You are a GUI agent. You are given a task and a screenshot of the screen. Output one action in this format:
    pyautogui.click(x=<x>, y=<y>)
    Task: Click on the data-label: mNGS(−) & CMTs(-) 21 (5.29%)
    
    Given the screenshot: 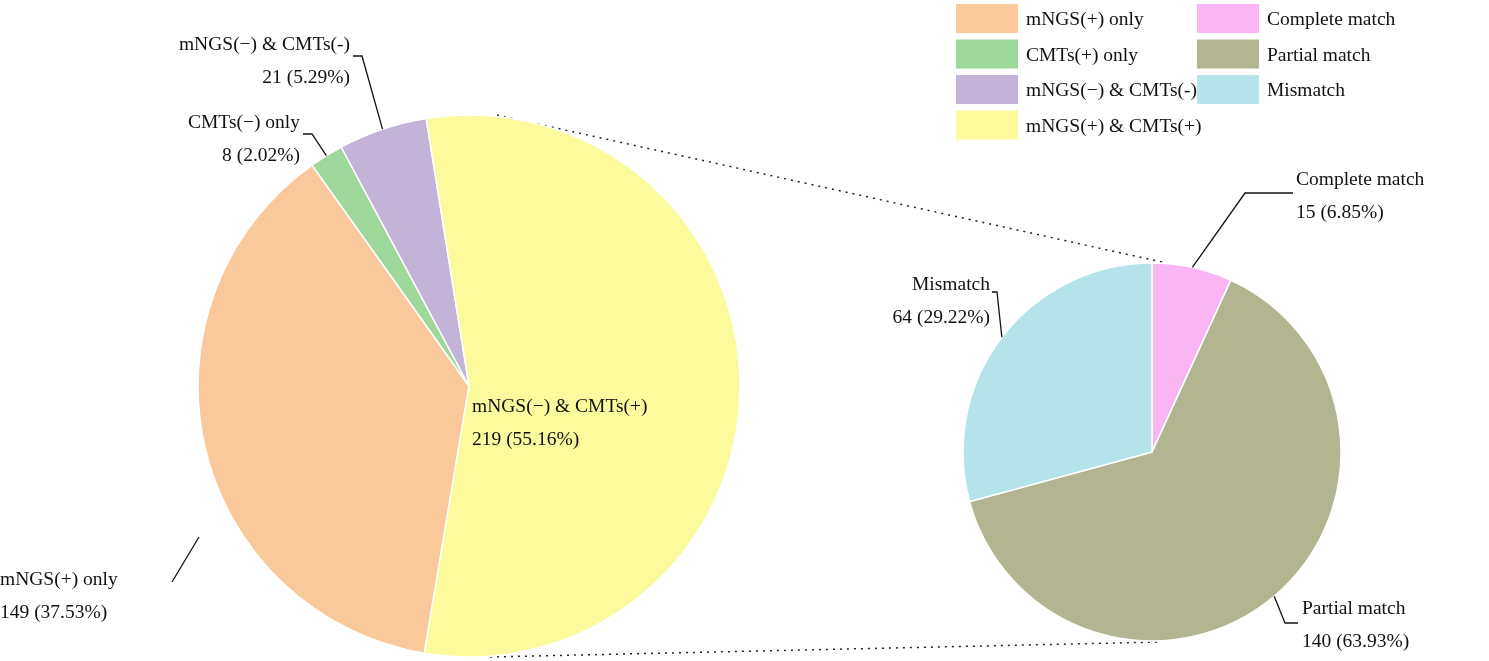 What is the action you would take?
    pyautogui.click(x=264, y=60)
    